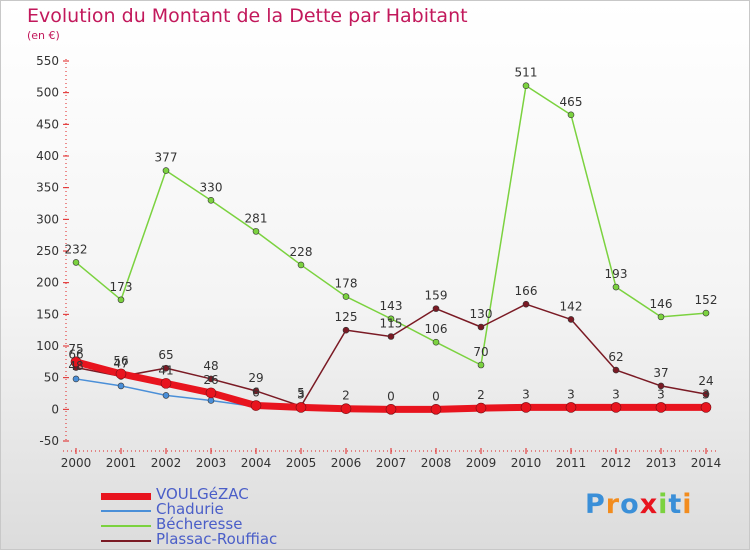 The width and height of the screenshot is (750, 550). I want to click on x-tick-label: 2000, so click(76, 463).